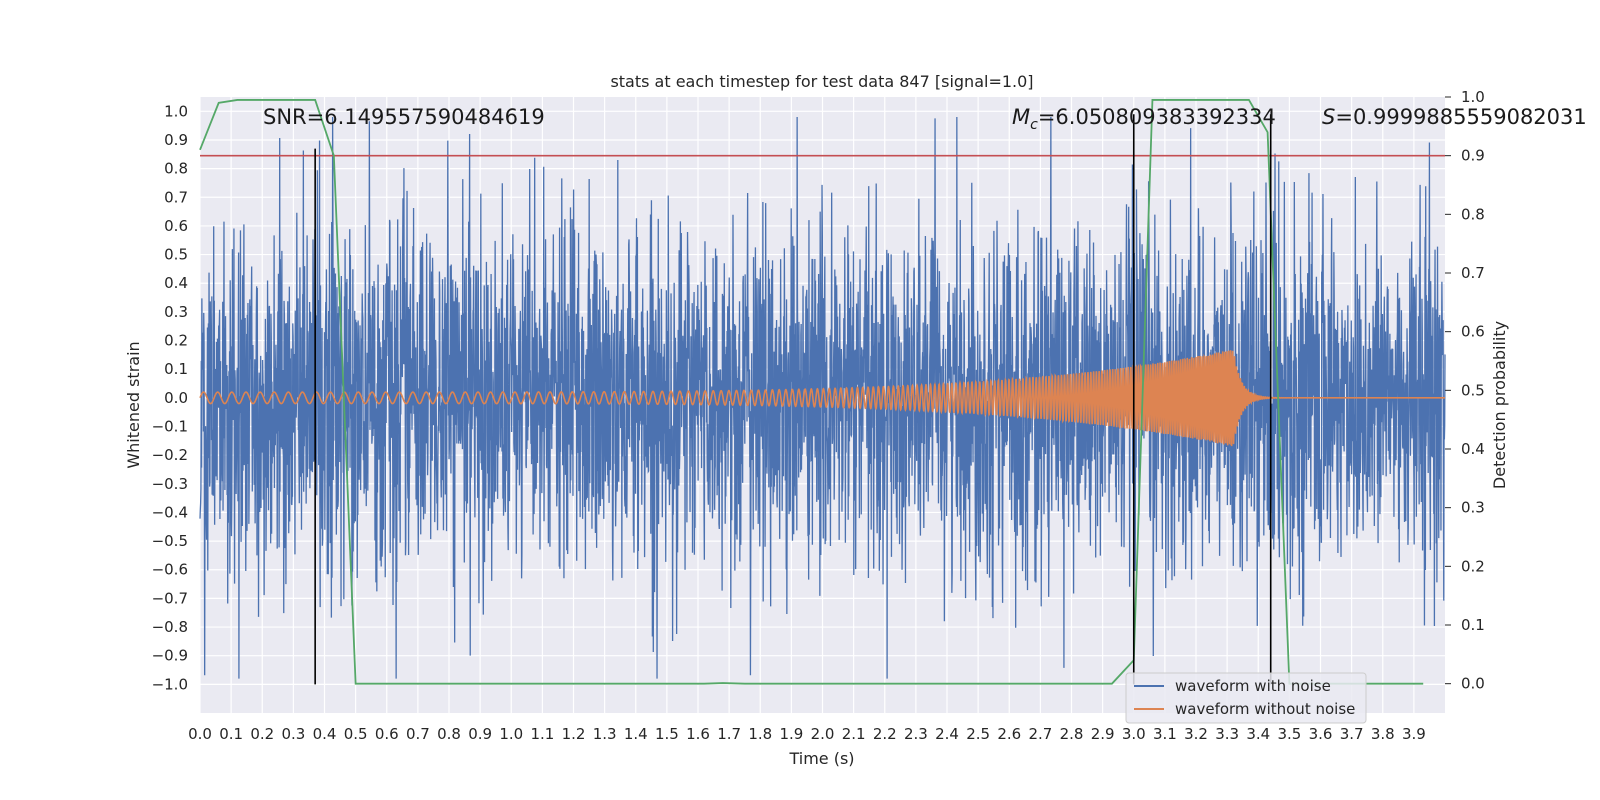 The width and height of the screenshot is (1600, 800). I want to click on y-axis-right-ticks: 0.0 0.1 0.2 0.3 0.4 0.5 0.6 0.7 0.8 0.9 1.0, so click(1465, 390).